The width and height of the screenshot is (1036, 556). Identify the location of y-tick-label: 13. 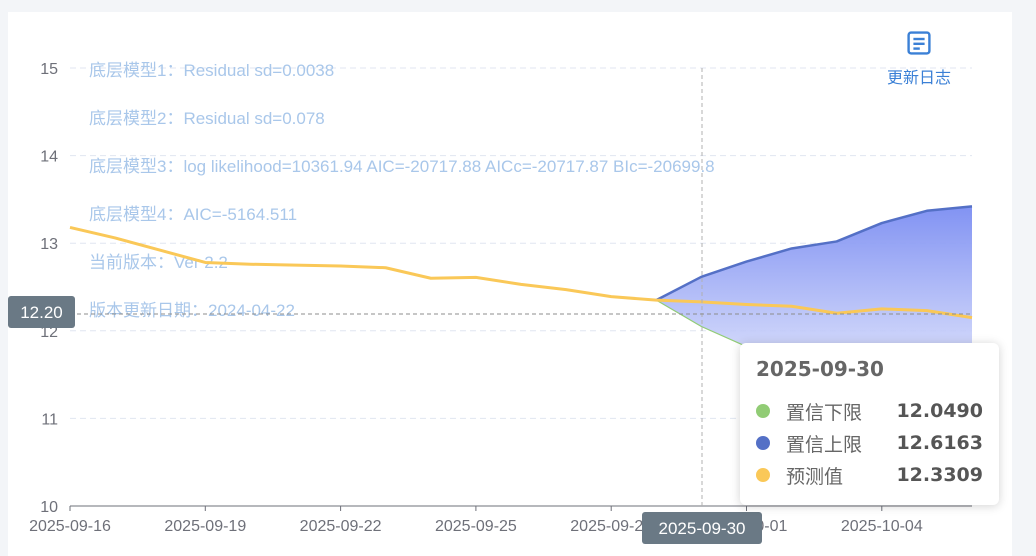
(49, 244).